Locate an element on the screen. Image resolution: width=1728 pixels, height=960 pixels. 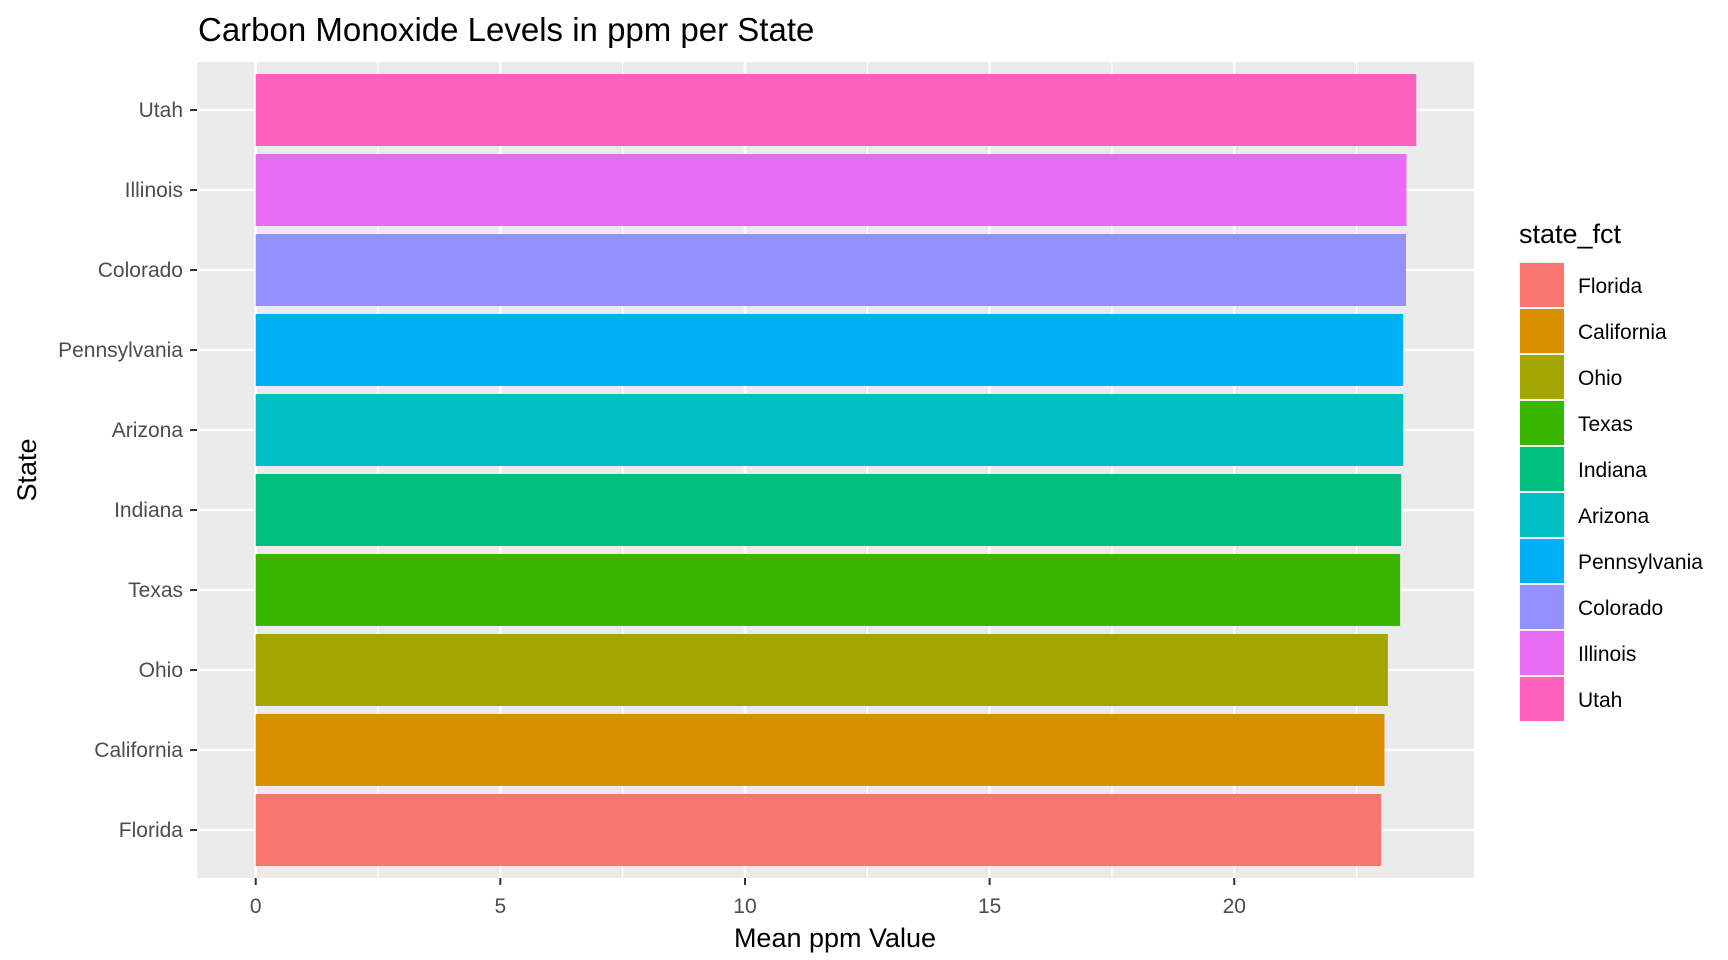
legend-swatch-florida is located at coordinates (1542, 285).